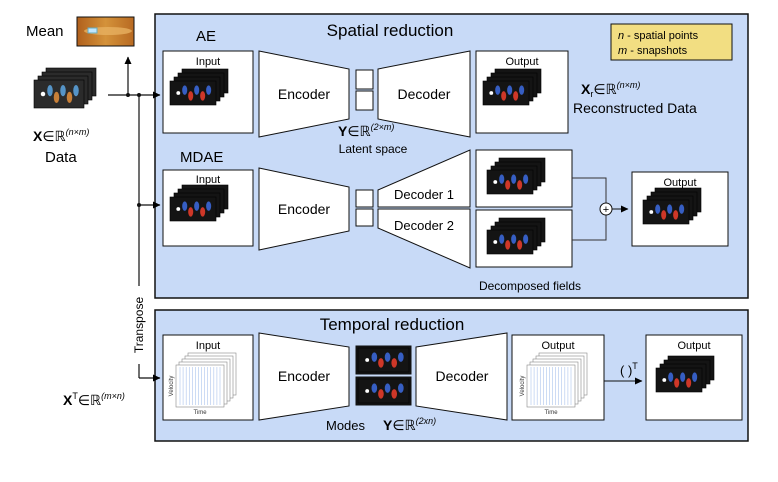  Describe the element at coordinates (92, 30) in the screenshot. I see `mean-body` at that location.